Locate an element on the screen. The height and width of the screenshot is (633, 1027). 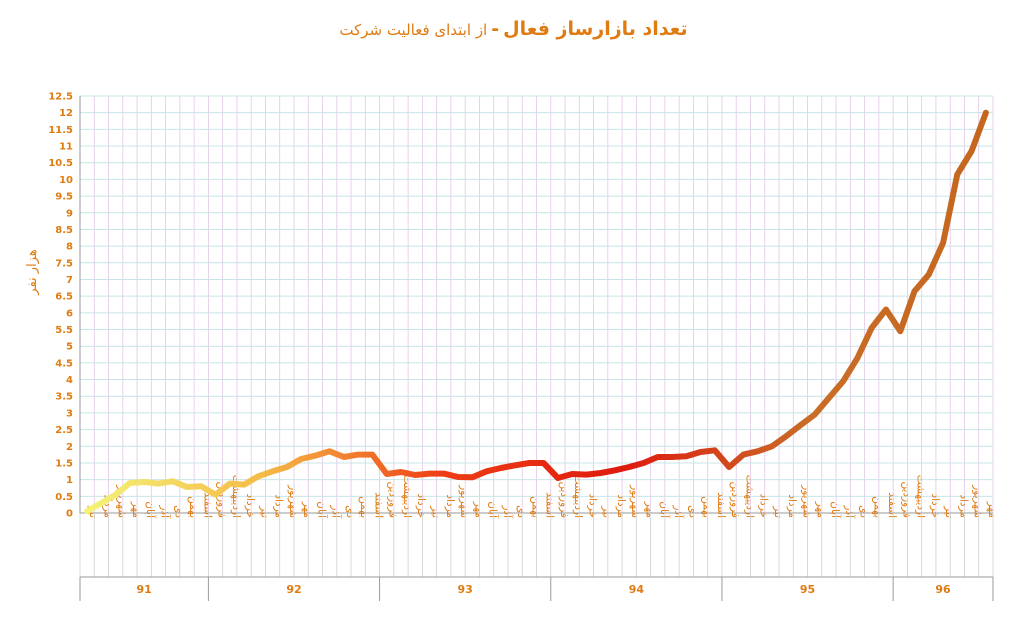
y-tick-label: 4 is located at coordinates (69, 380).